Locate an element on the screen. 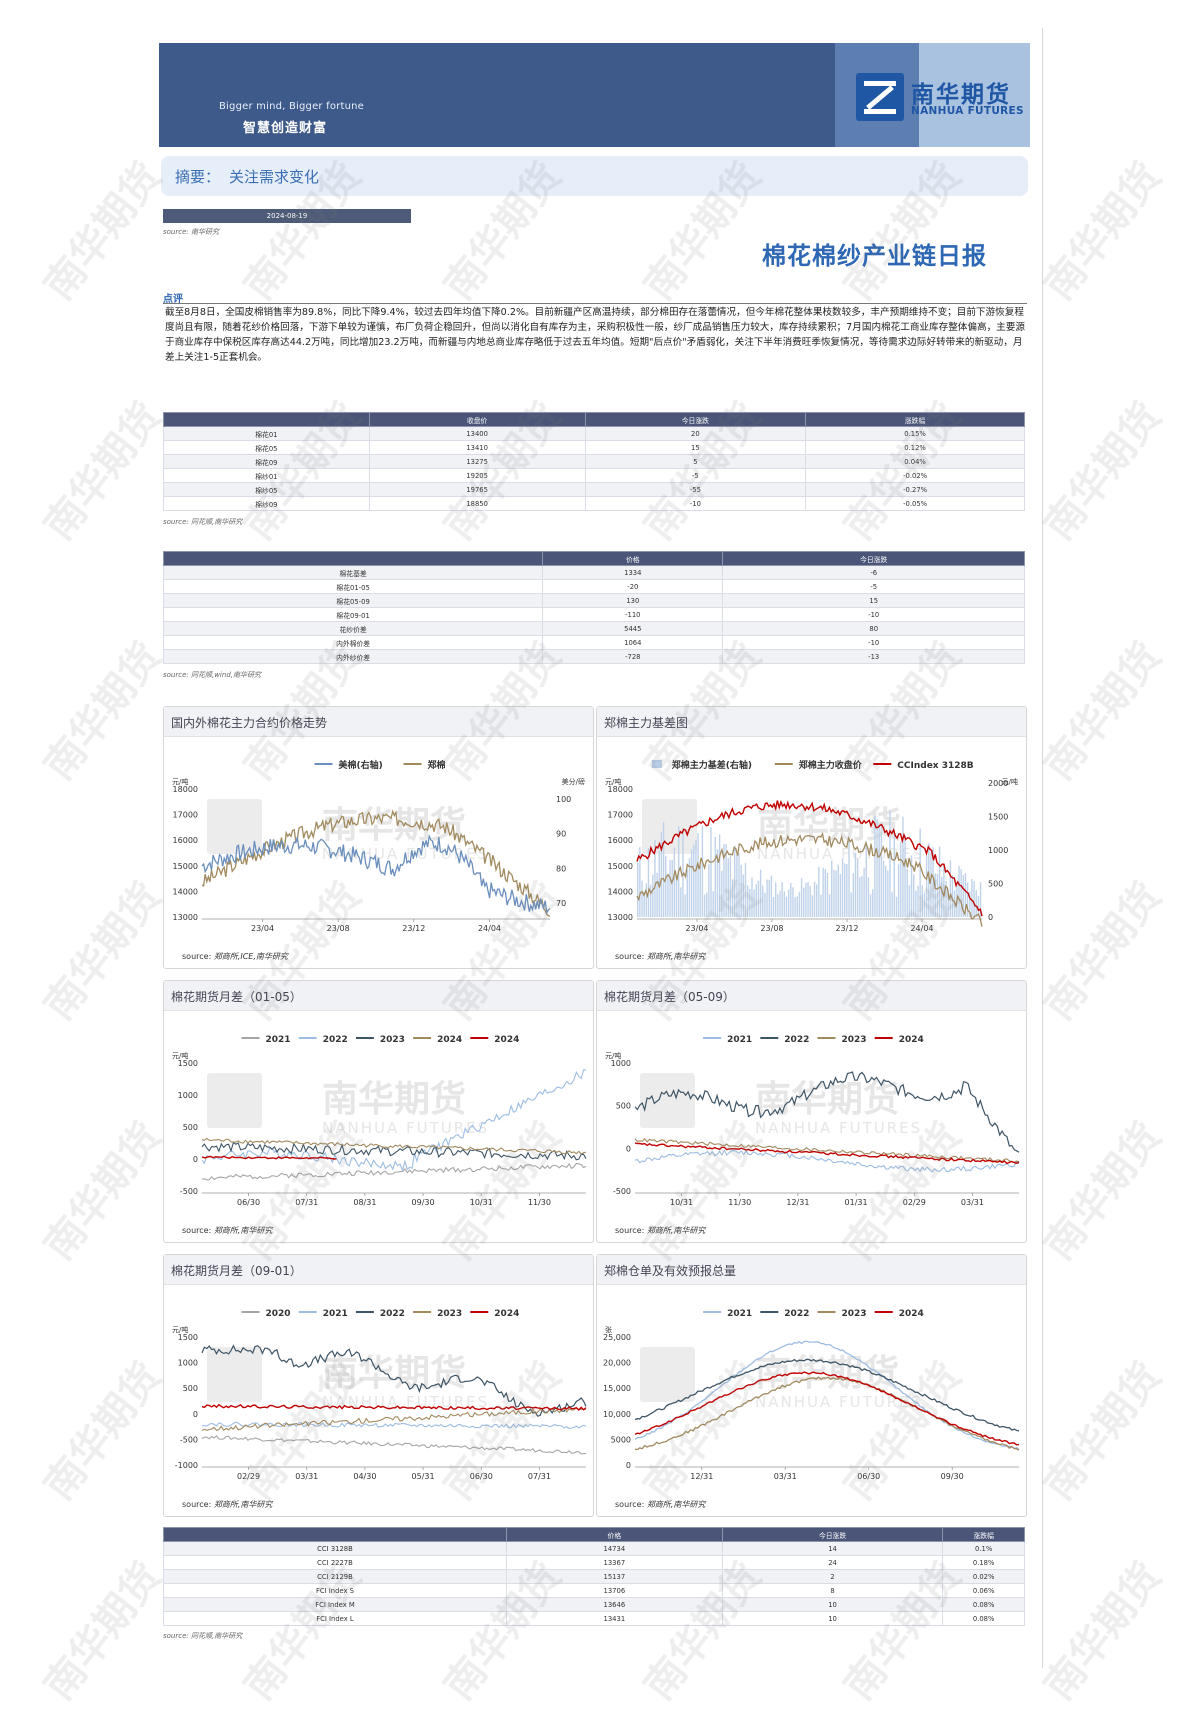 This screenshot has width=1188, height=1710. svg-text: 2022 is located at coordinates (796, 1314).